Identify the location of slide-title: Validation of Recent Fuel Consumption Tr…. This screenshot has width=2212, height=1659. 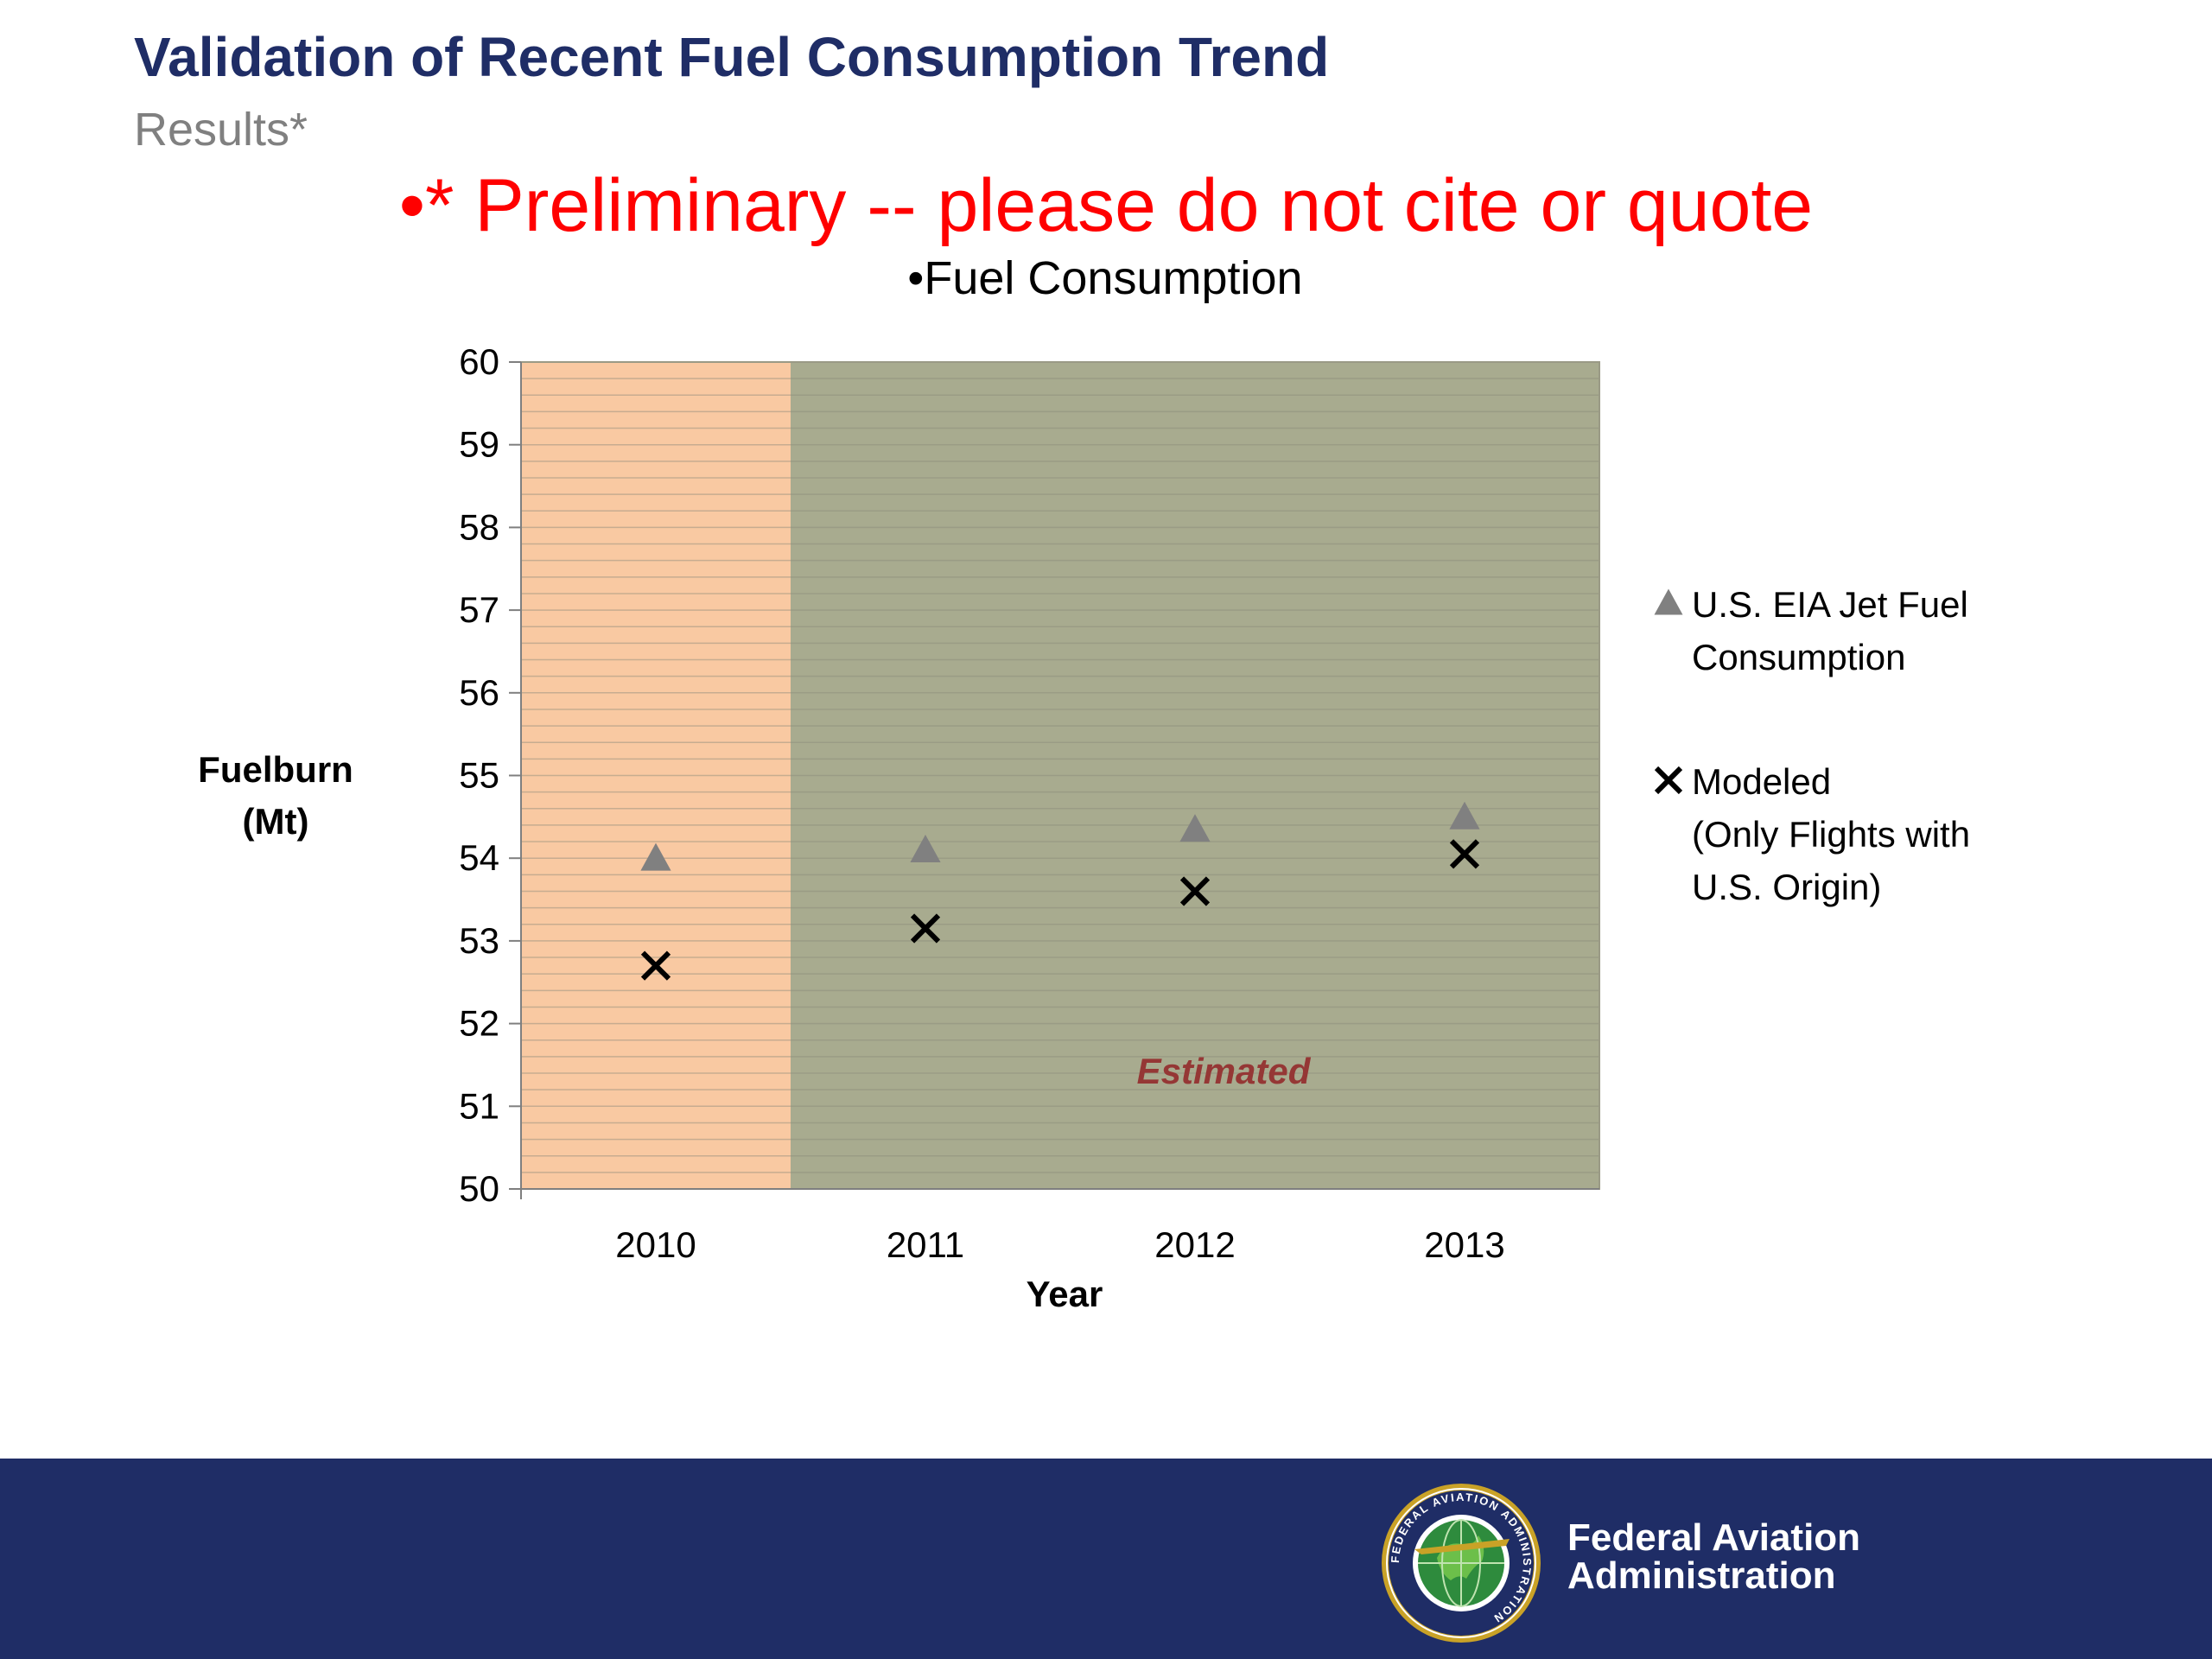
(732, 57).